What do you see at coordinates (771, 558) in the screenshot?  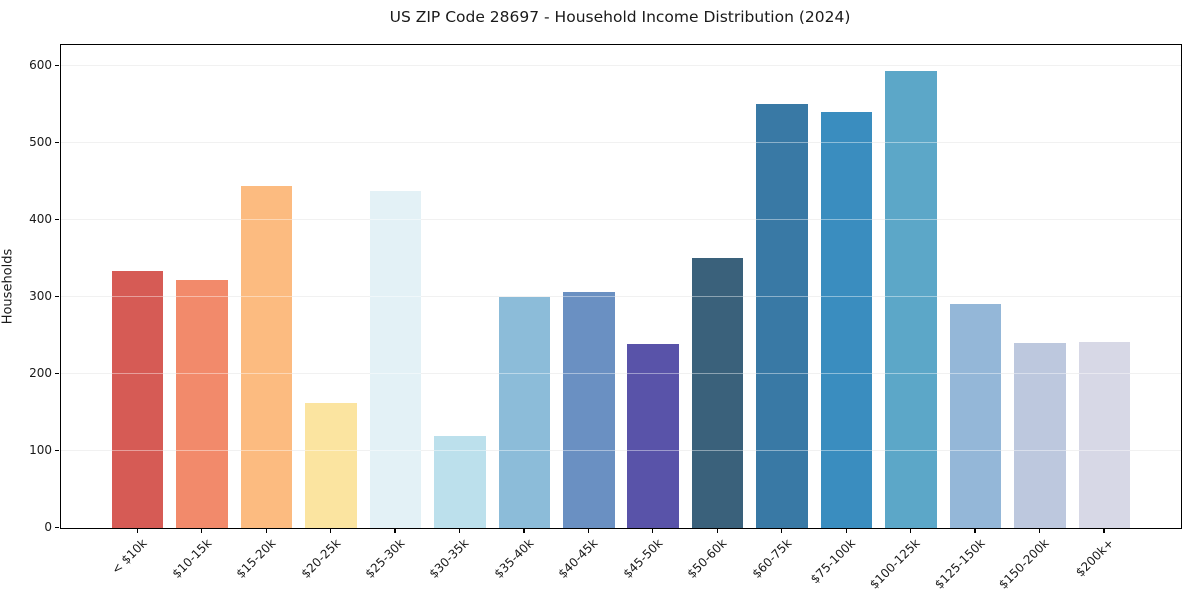 I see `x-tick-label: $60-75k` at bounding box center [771, 558].